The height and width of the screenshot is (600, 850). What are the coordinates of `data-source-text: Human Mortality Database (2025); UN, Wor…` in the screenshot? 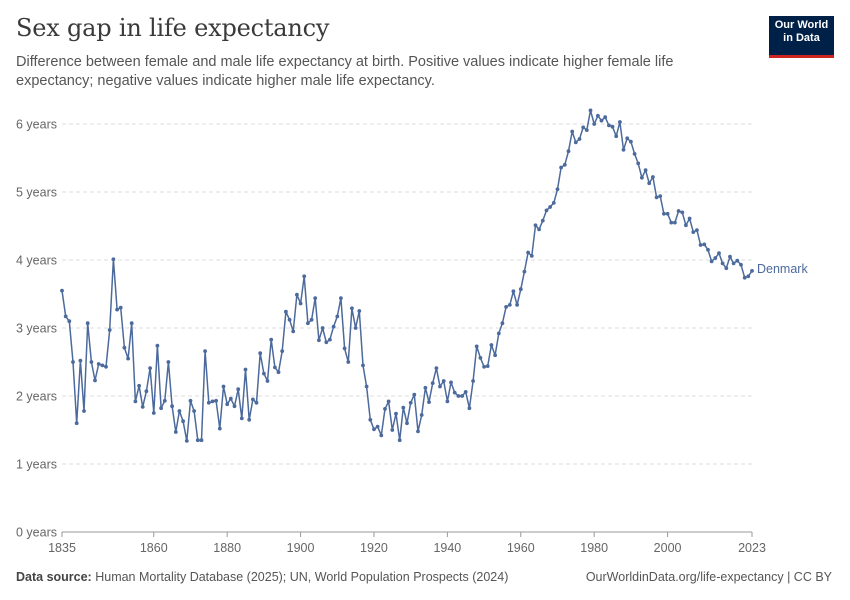 It's located at (302, 577).